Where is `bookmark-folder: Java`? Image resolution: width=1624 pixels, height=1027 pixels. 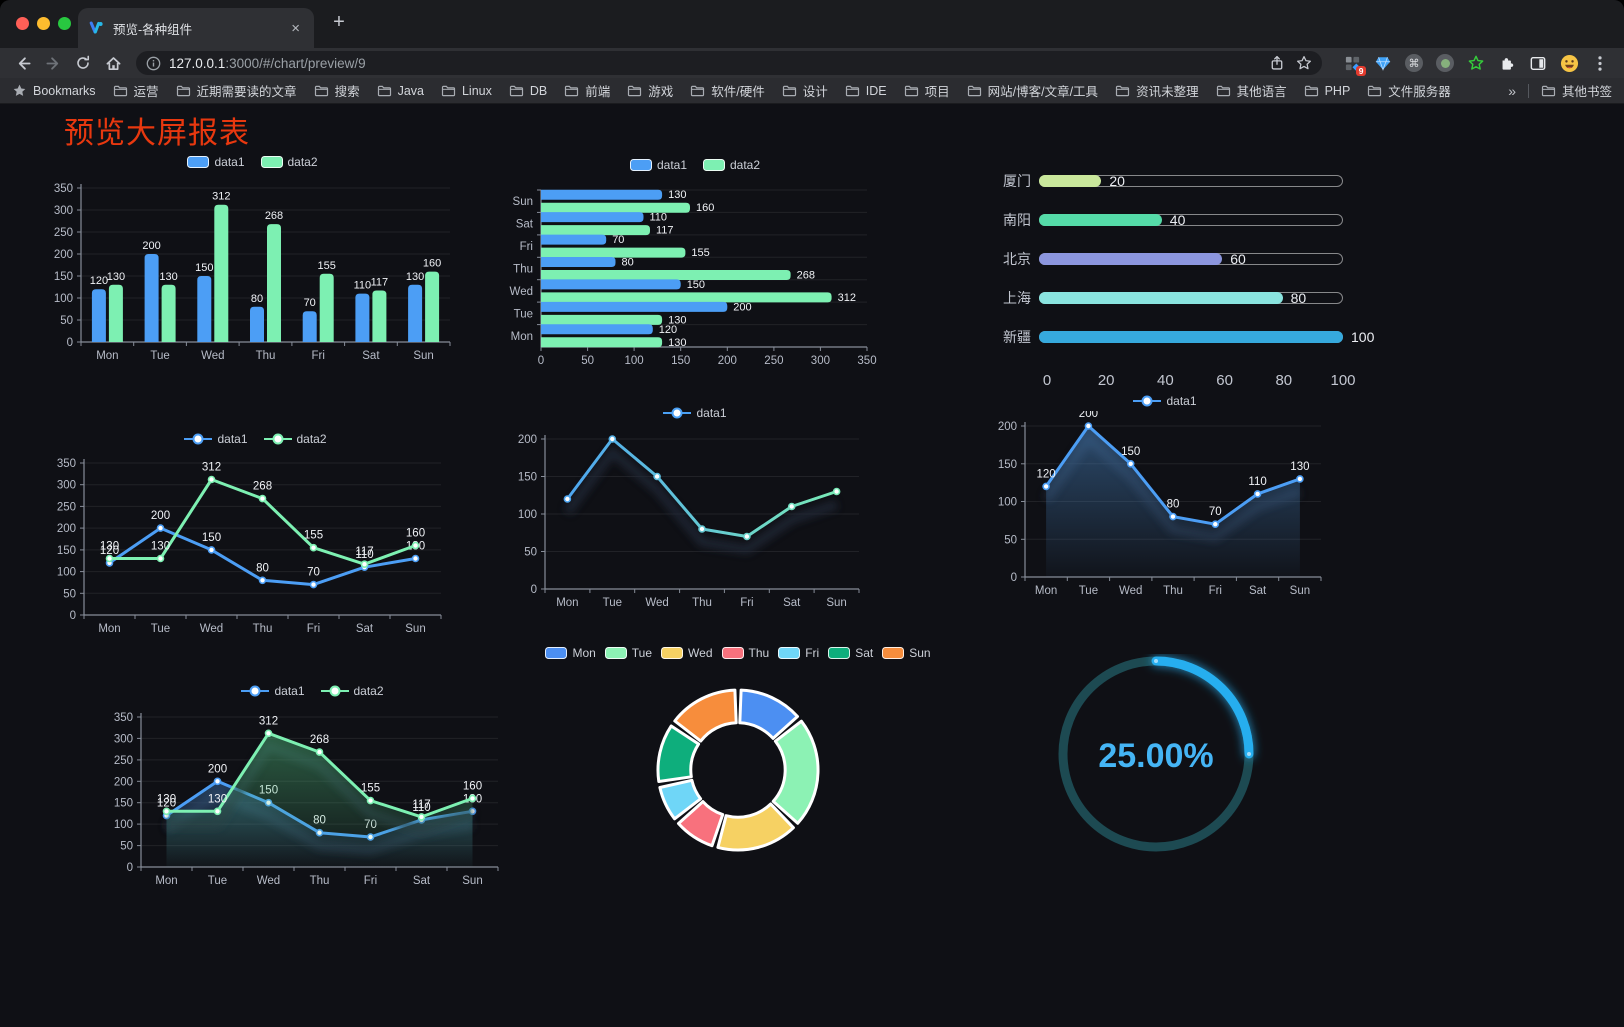 bookmark-folder: Java is located at coordinates (400, 90).